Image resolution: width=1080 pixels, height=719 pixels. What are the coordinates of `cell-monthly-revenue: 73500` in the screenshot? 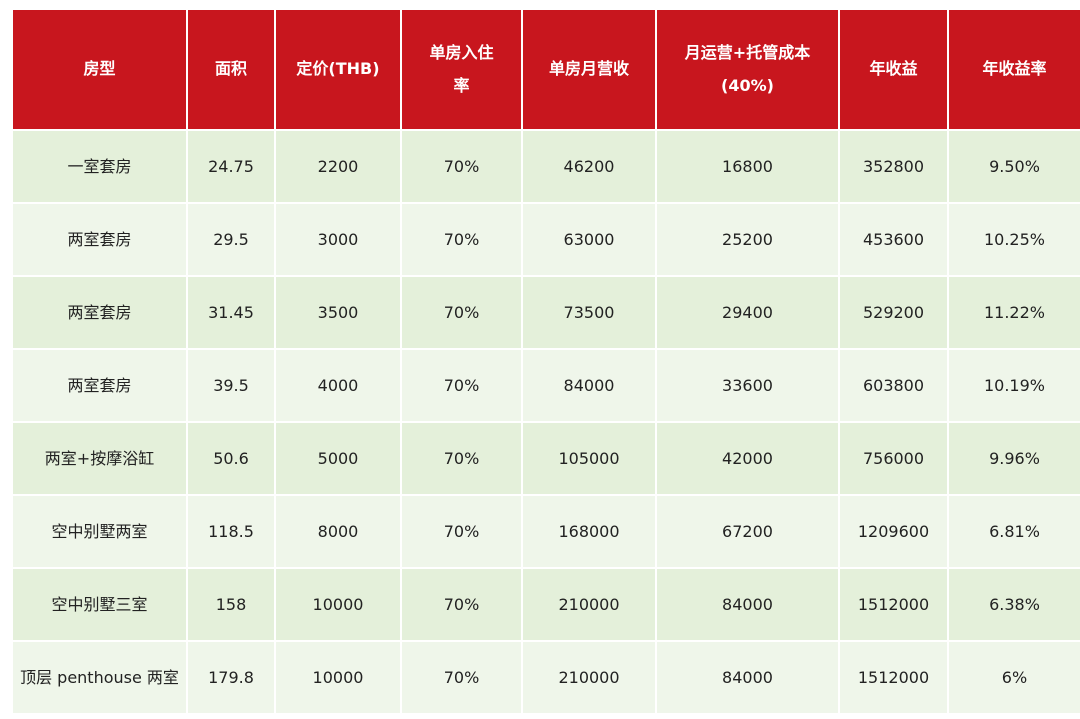 It's located at (589, 312).